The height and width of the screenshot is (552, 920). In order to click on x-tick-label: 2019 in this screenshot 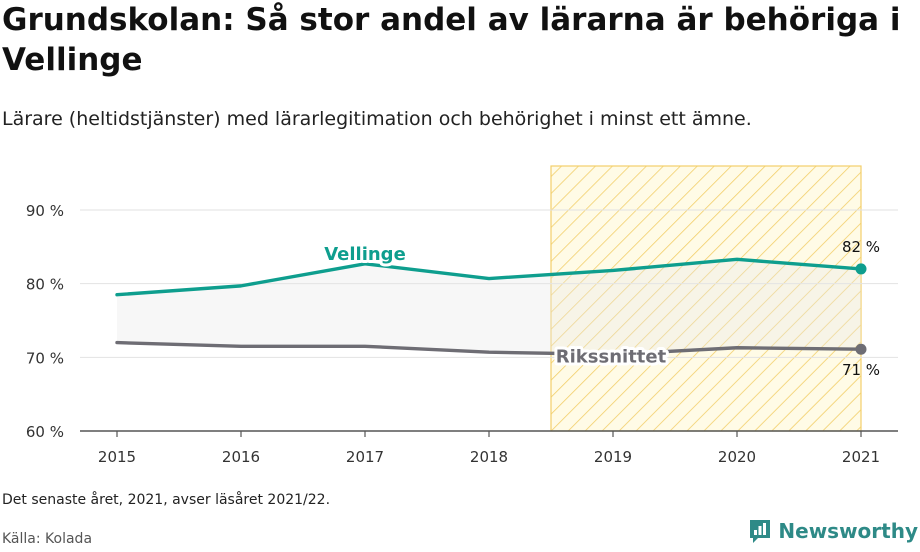, I will do `click(613, 457)`.